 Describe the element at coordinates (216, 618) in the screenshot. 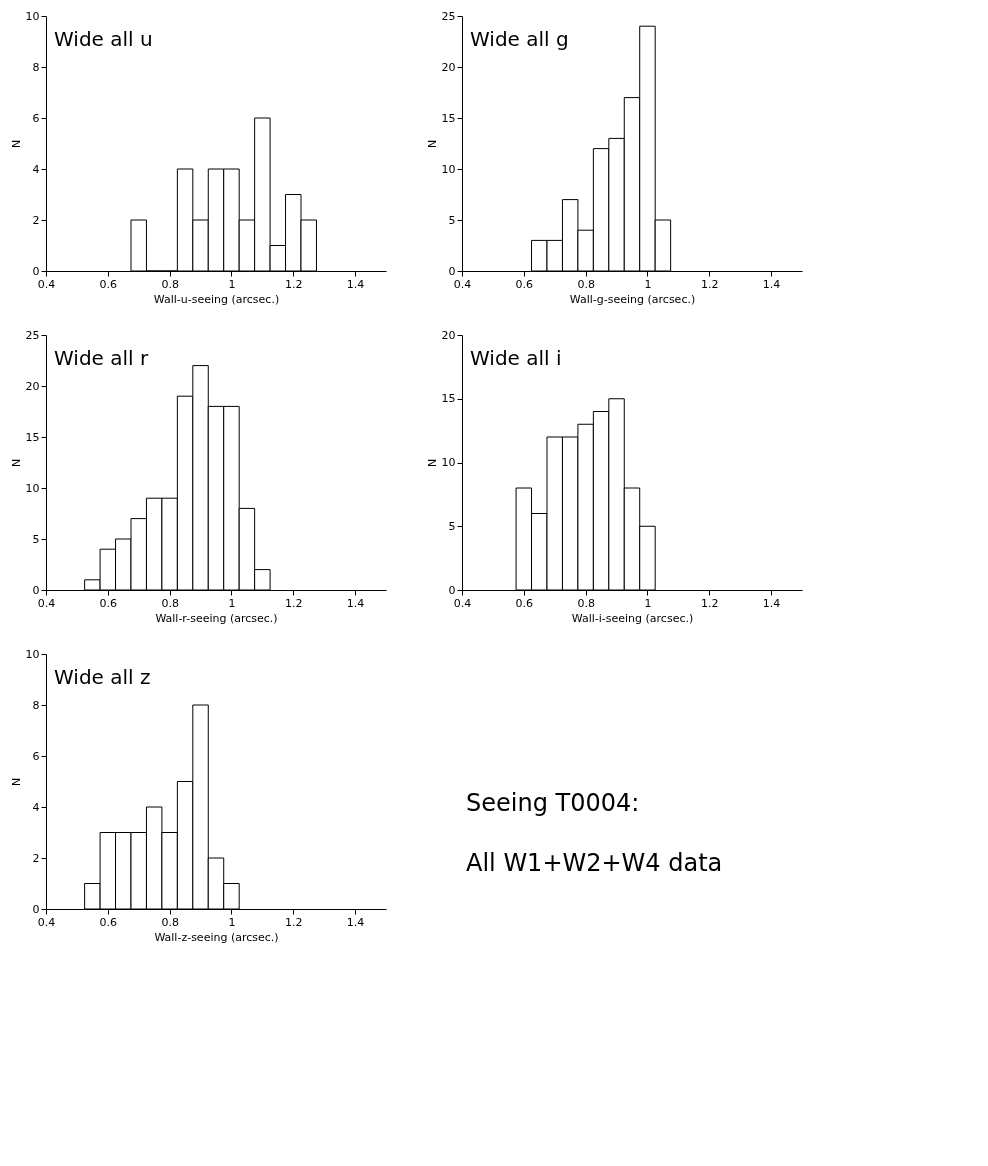

I see `x-axis-title: Wall-r-seeing (arcsec.)` at that location.